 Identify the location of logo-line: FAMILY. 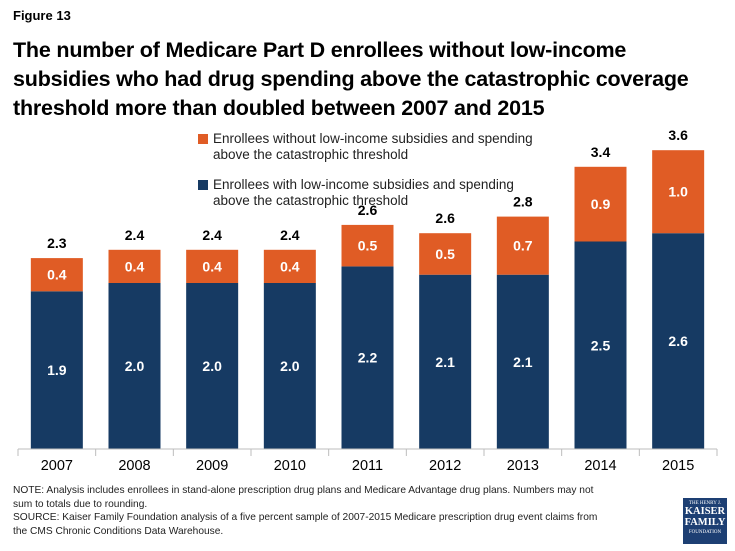
(705, 522).